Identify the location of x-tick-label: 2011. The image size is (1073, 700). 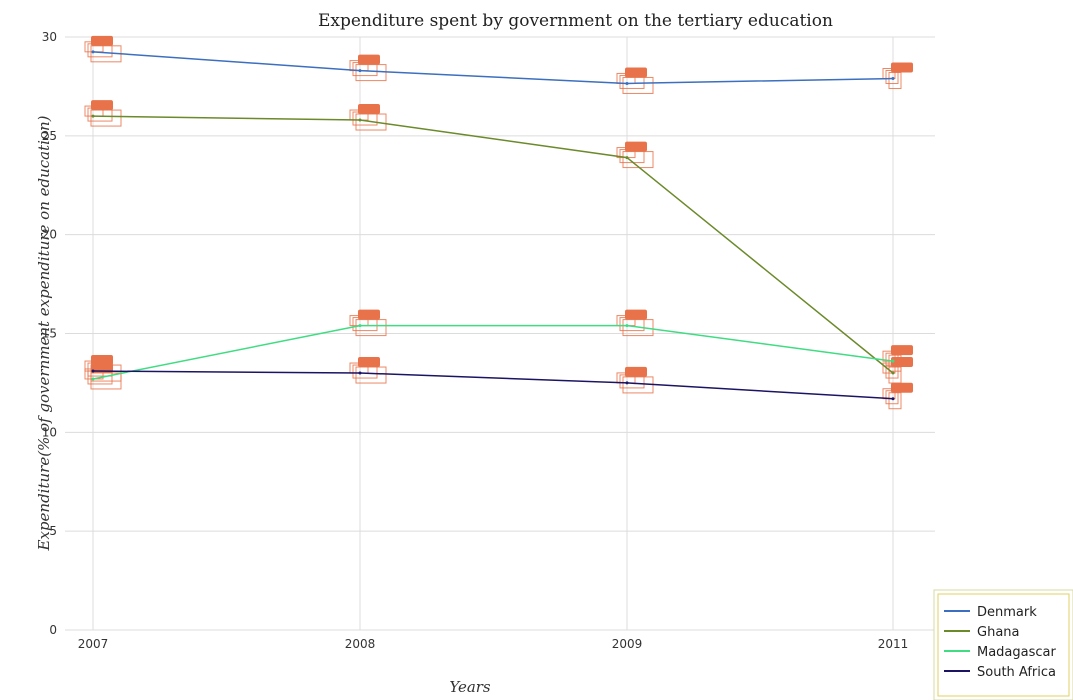
(893, 644).